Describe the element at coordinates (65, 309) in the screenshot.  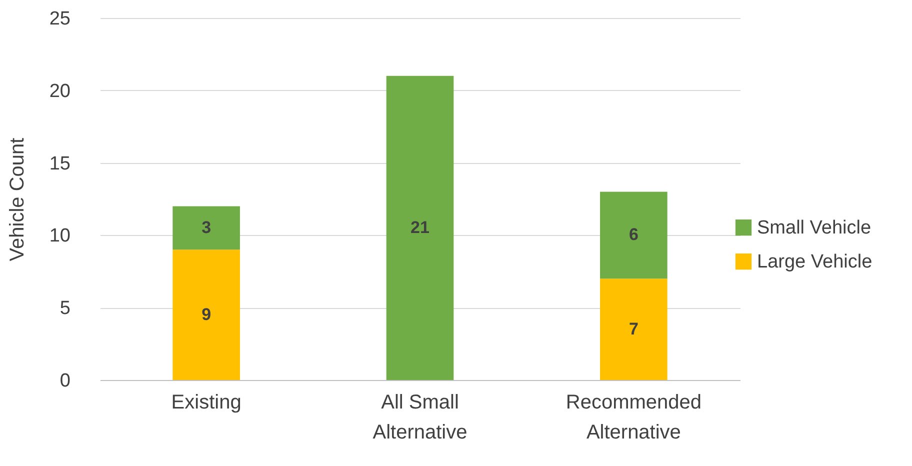
I see `y-tick-label: 5` at that location.